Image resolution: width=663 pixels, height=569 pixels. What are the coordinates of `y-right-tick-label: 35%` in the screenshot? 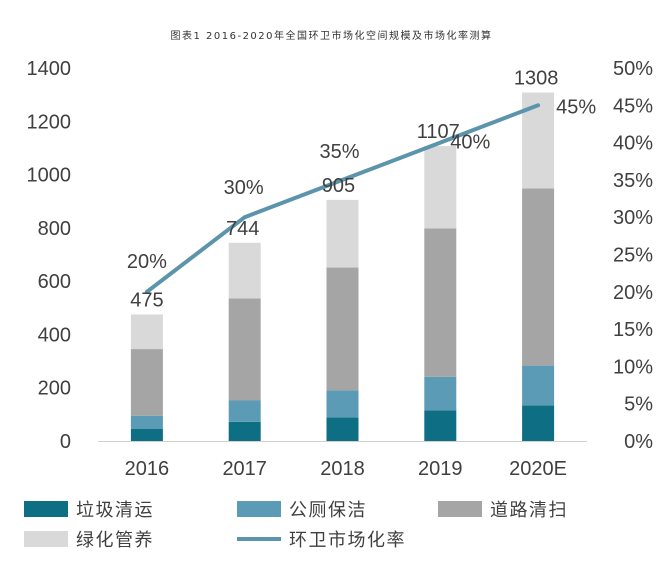 It's located at (633, 181).